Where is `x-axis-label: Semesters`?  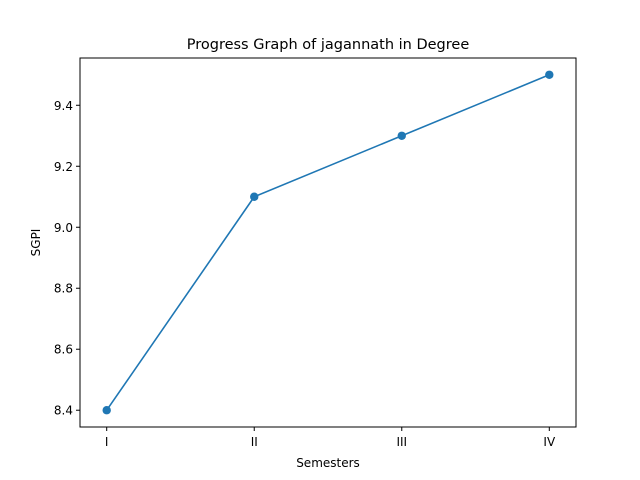
x-axis-label: Semesters is located at coordinates (328, 463).